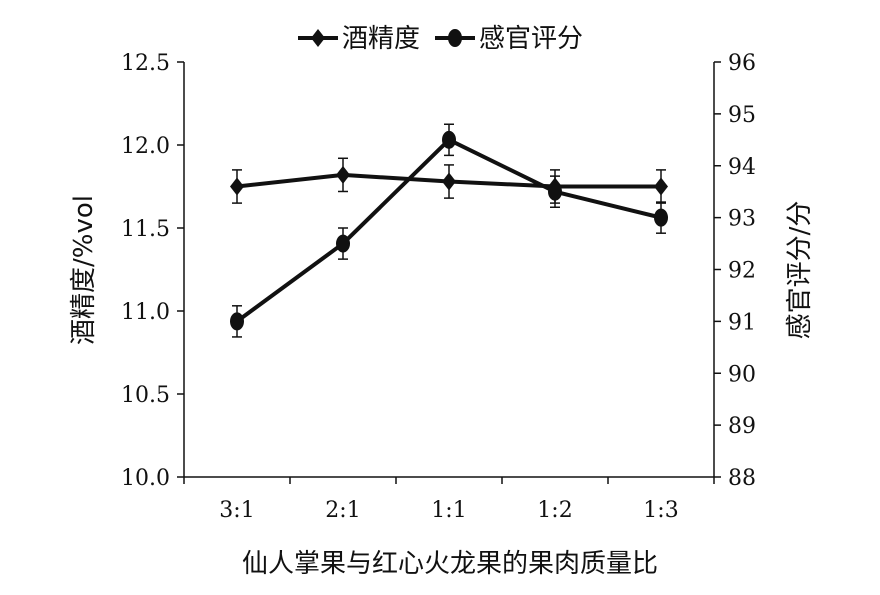 Image resolution: width=880 pixels, height=595 pixels. Describe the element at coordinates (145, 395) in the screenshot. I see `y-left-tick-label: 10.5` at that location.